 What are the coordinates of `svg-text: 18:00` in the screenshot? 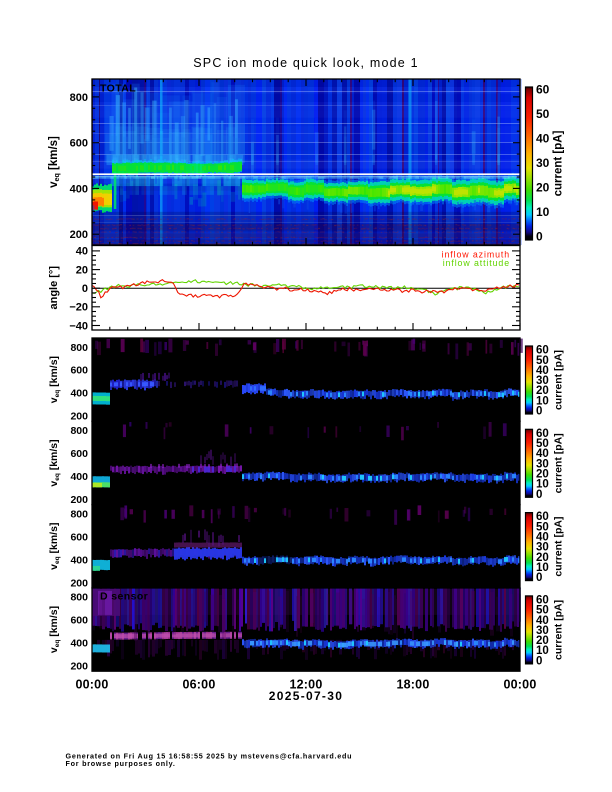 It's located at (413, 685).